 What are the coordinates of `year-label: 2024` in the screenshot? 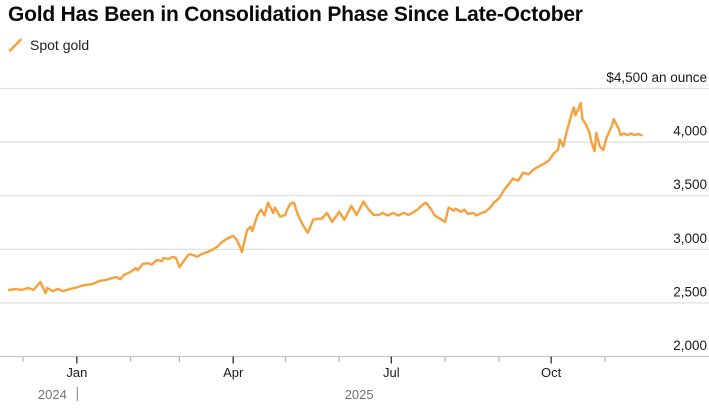 It's located at (52, 394).